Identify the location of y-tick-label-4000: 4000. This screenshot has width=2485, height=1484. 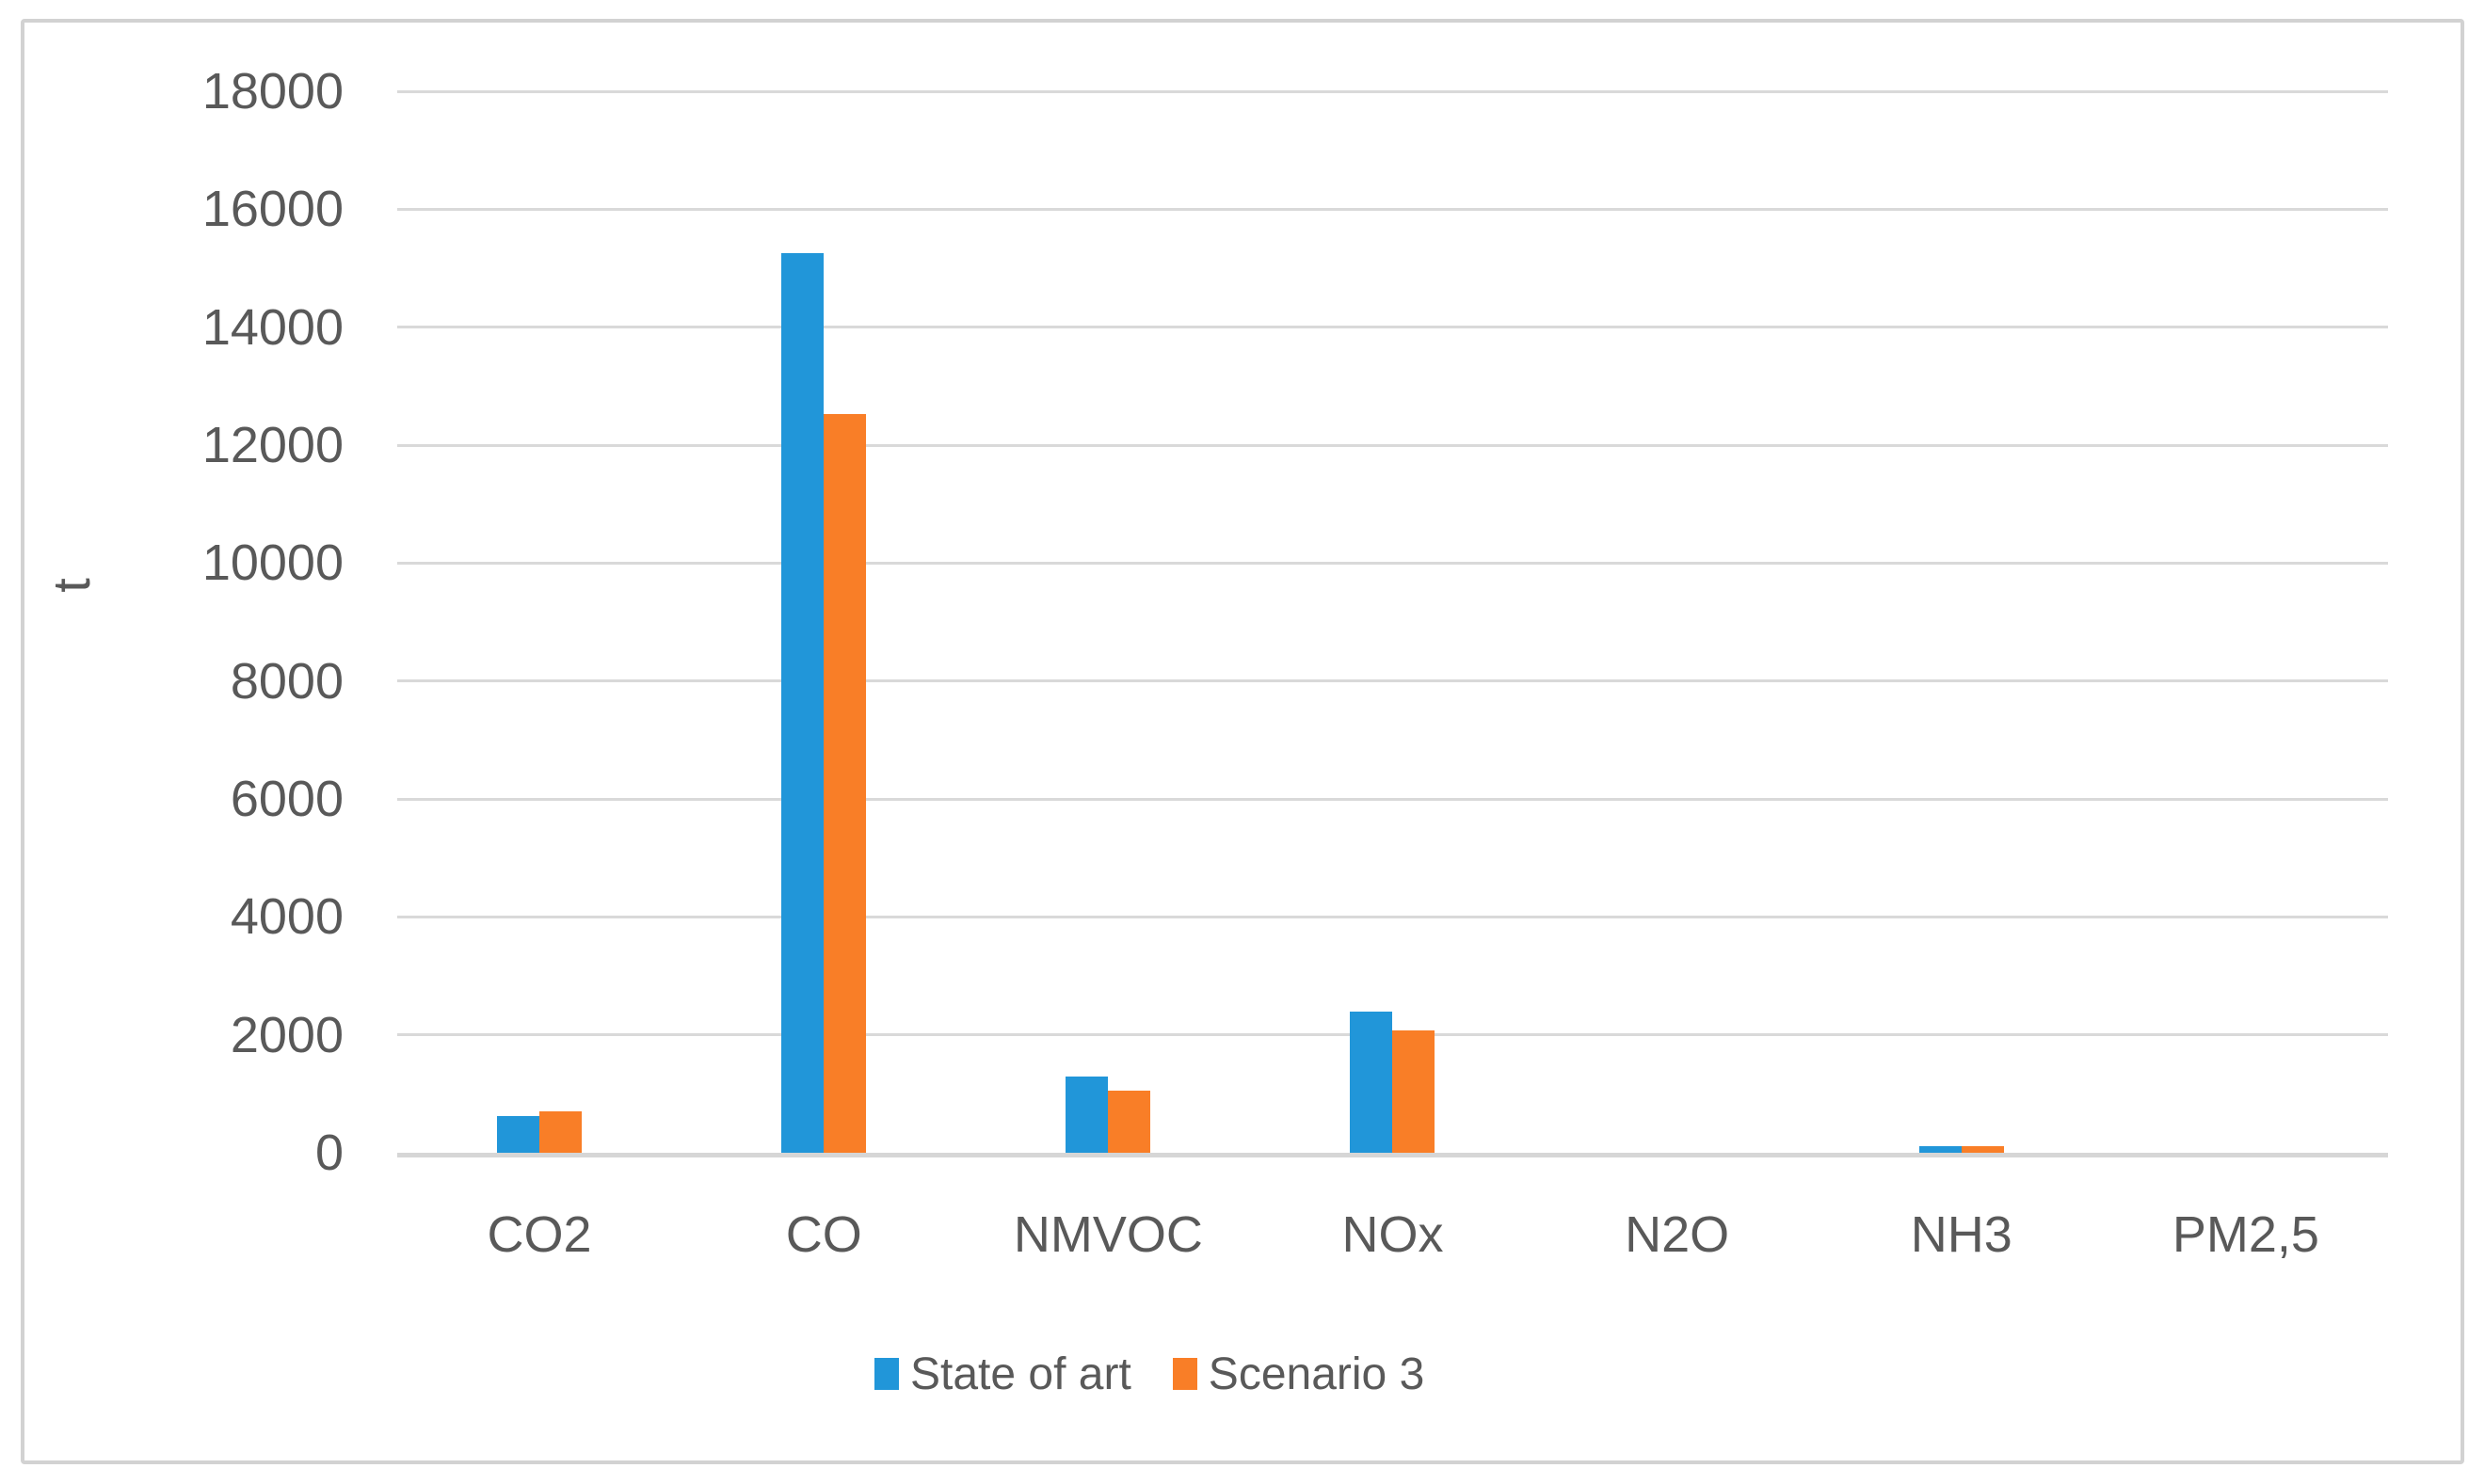
(287, 917).